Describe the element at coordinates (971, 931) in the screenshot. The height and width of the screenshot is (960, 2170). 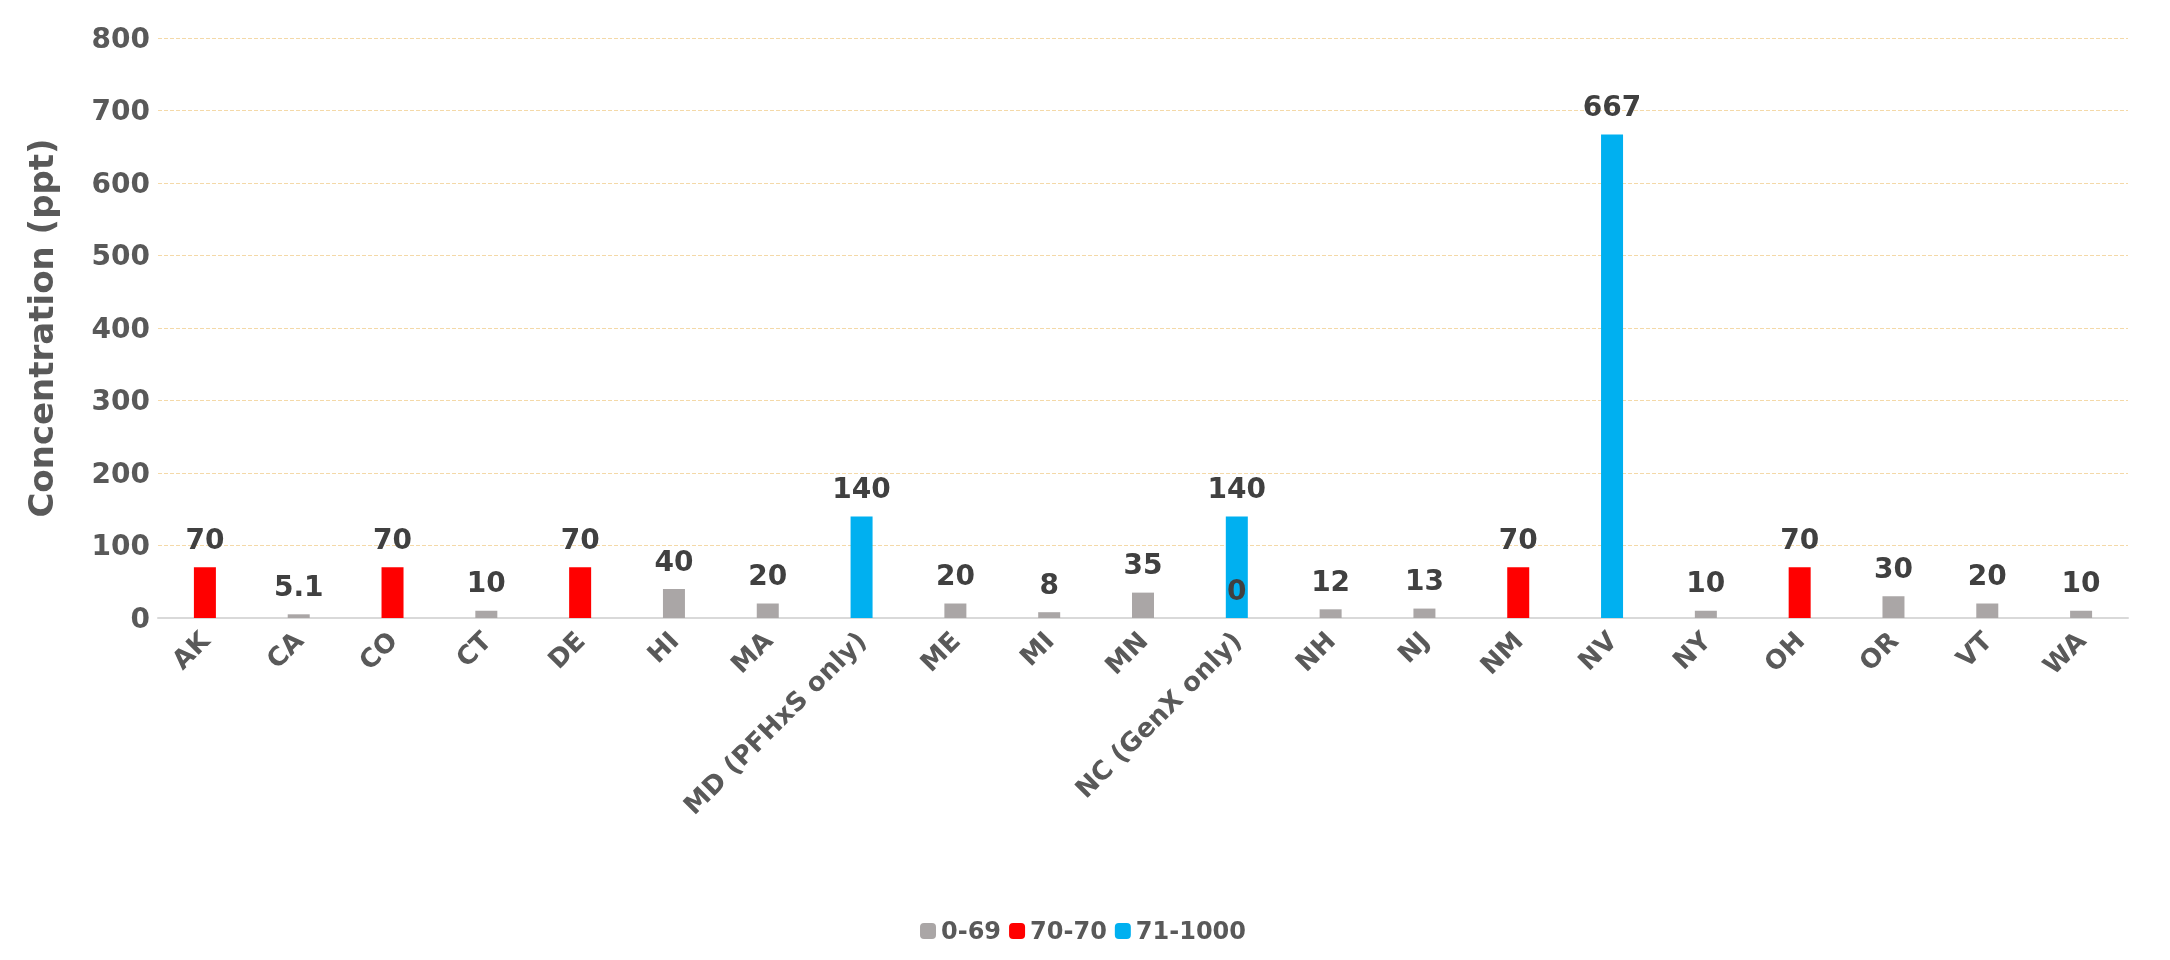
I see `legend-label: 0-69` at that location.